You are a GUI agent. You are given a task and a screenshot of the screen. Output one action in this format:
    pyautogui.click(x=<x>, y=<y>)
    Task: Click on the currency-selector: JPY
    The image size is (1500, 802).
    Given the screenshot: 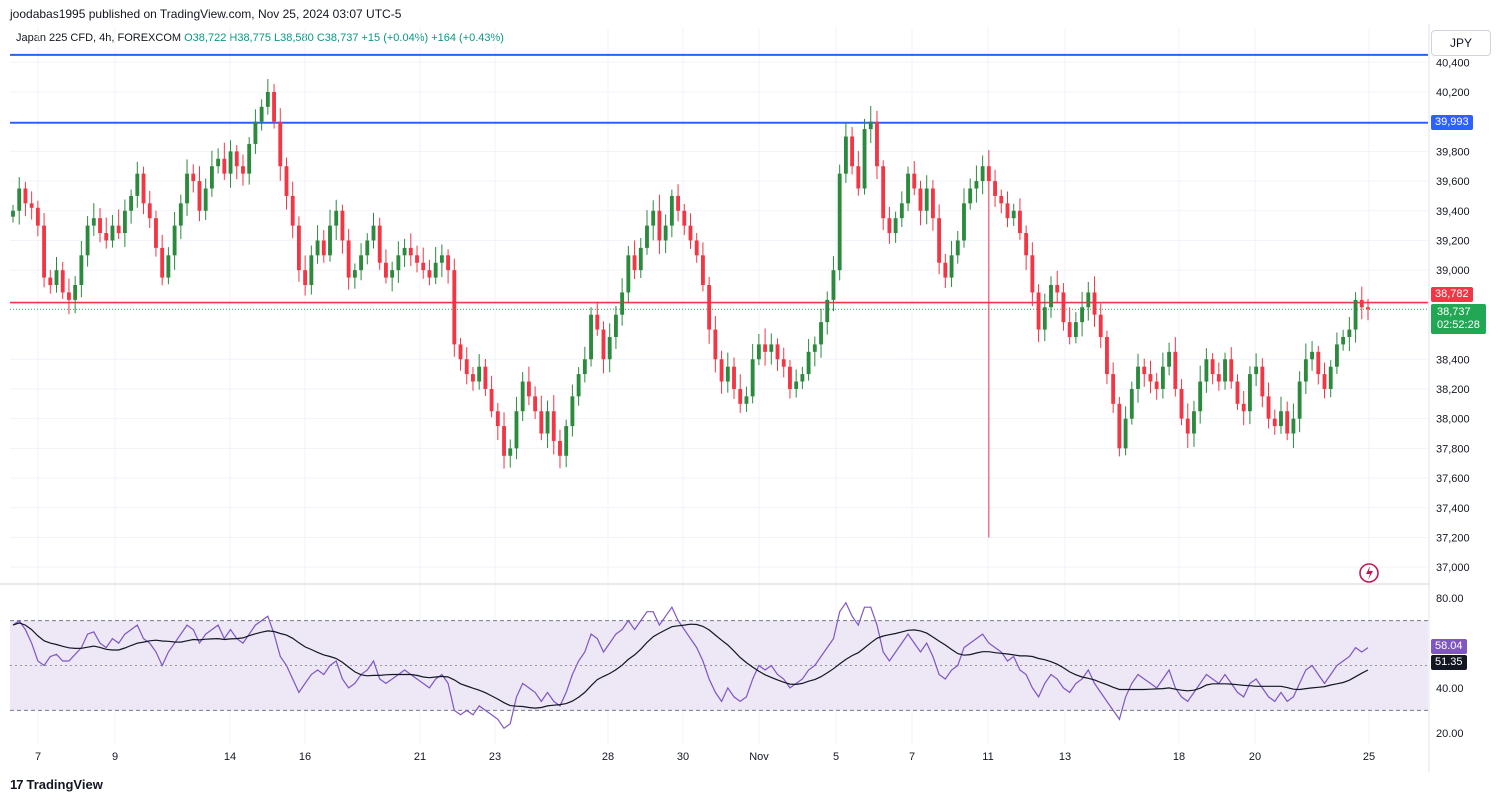 What is the action you would take?
    pyautogui.click(x=1461, y=43)
    